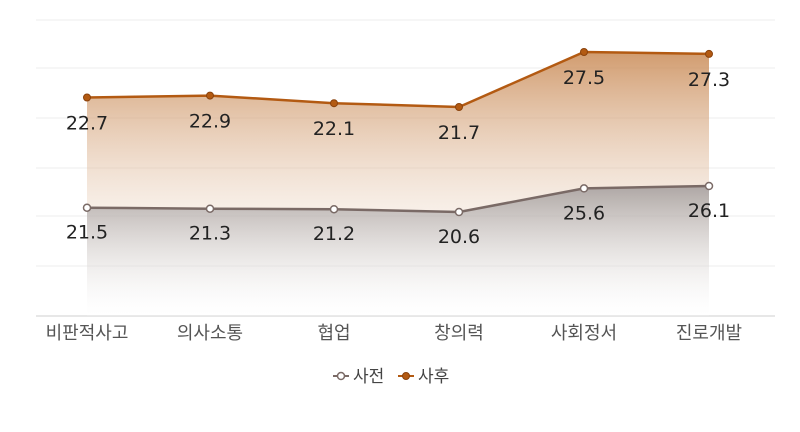 The width and height of the screenshot is (800, 432). I want to click on x-tick-label-2: 협업, so click(333, 333).